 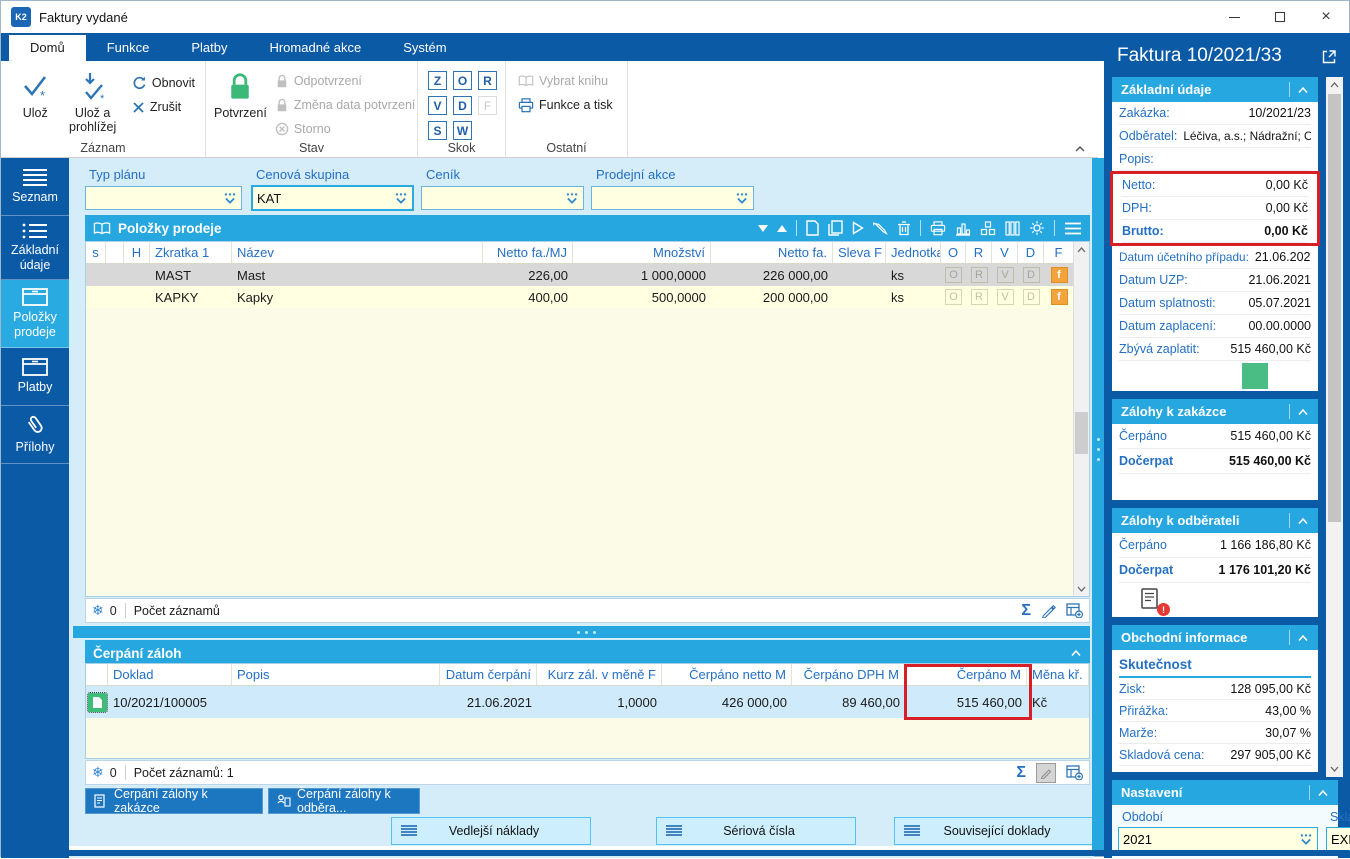 What do you see at coordinates (581, 632) in the screenshot?
I see `horizontal-splitter` at bounding box center [581, 632].